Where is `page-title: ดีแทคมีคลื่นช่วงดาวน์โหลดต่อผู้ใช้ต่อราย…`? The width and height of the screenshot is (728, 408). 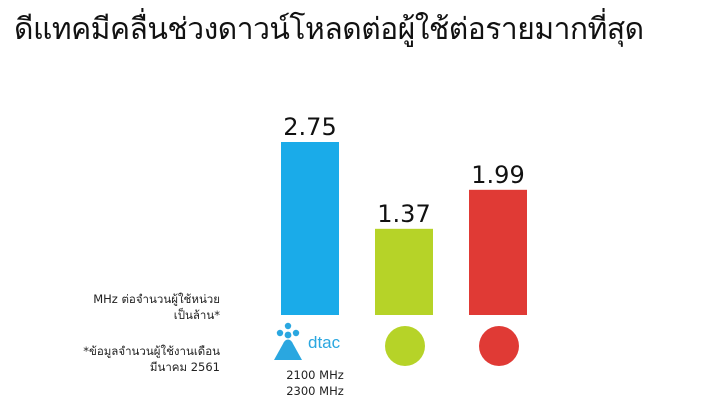
page-title: ดีแทคมีคลื่นช่วงดาวน์โหลดต่อผู้ใช้ต่อราย… is located at coordinates (329, 29).